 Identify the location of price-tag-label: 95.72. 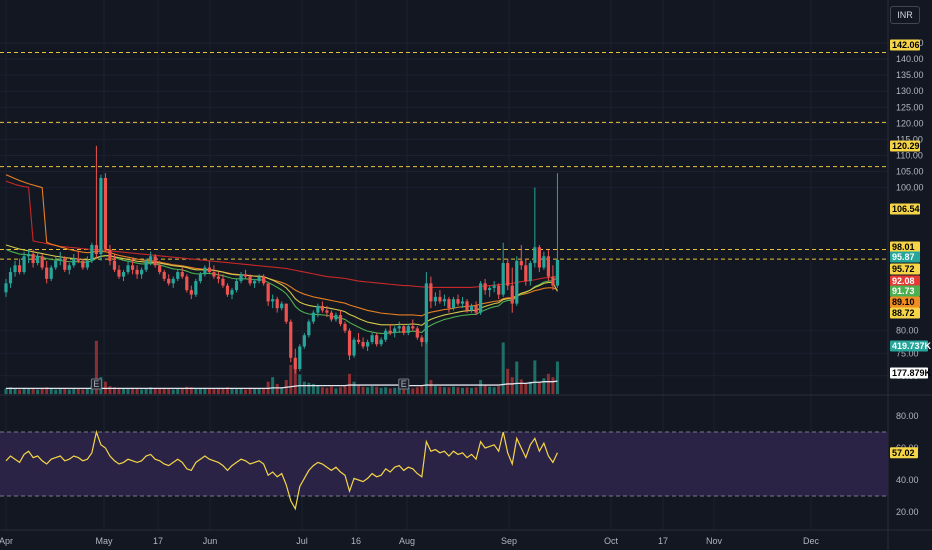
(903, 269).